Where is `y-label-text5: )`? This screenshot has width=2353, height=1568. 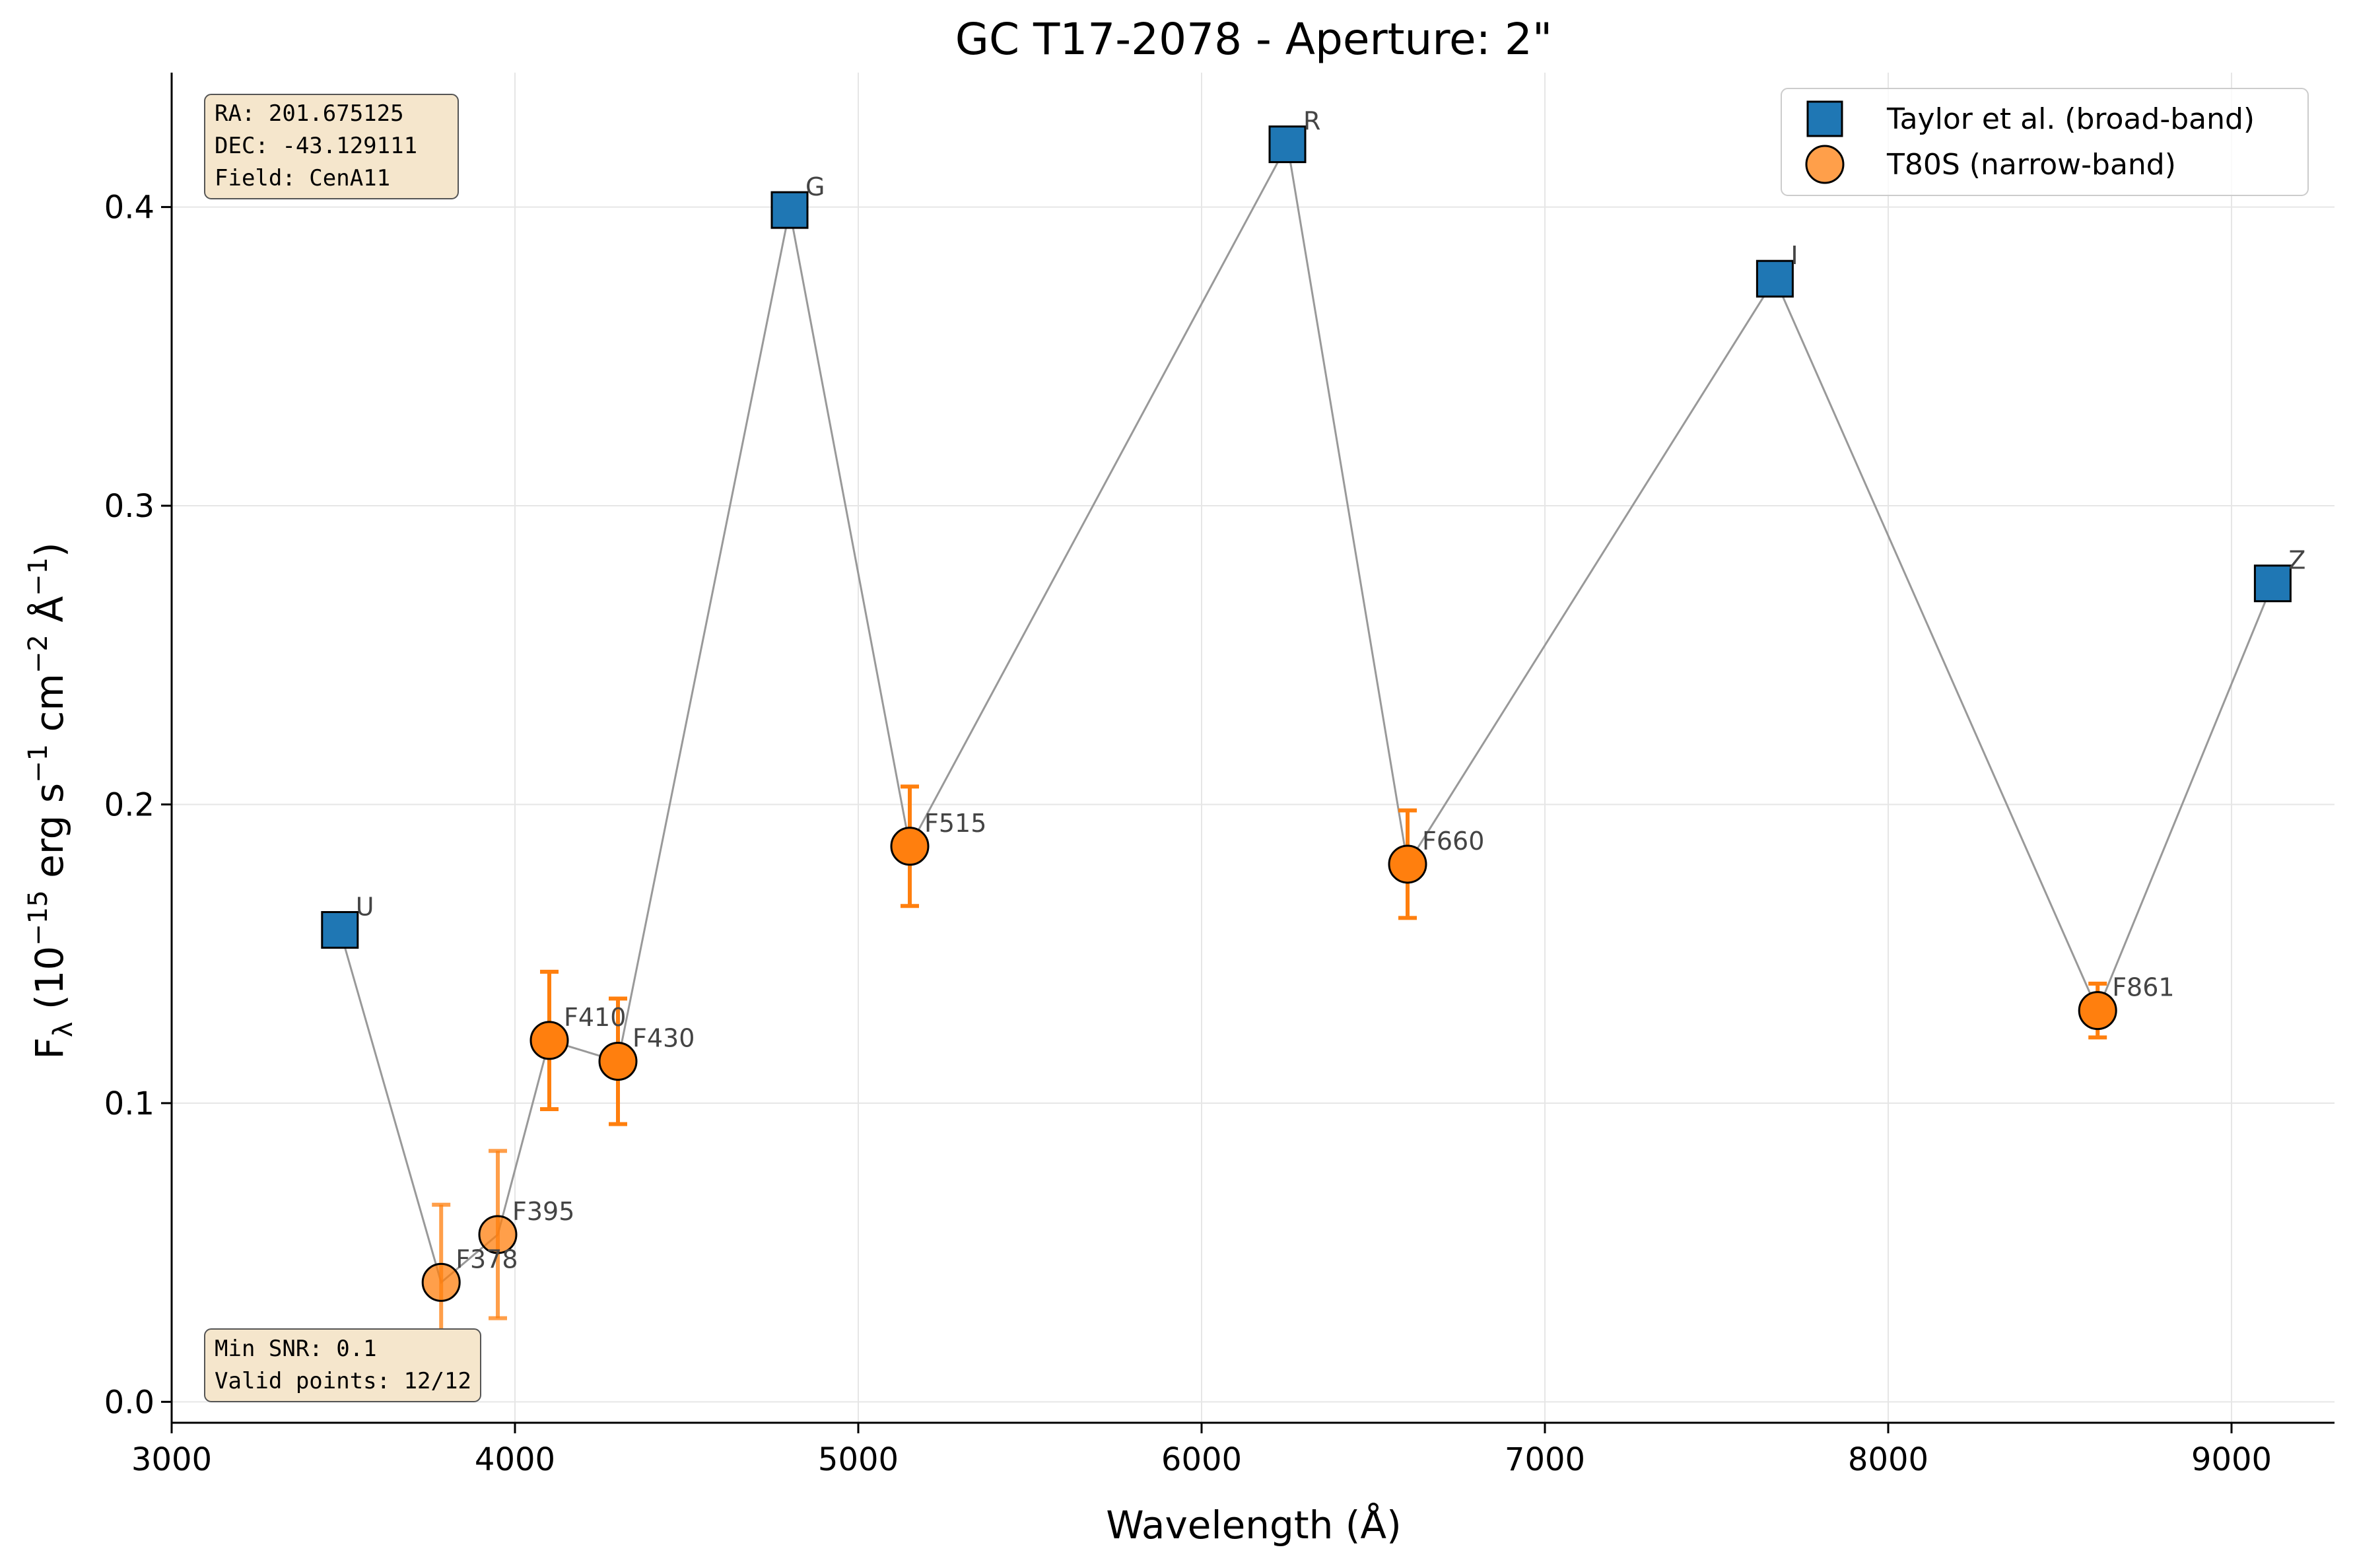
y-label-text5: ) is located at coordinates (49, 549).